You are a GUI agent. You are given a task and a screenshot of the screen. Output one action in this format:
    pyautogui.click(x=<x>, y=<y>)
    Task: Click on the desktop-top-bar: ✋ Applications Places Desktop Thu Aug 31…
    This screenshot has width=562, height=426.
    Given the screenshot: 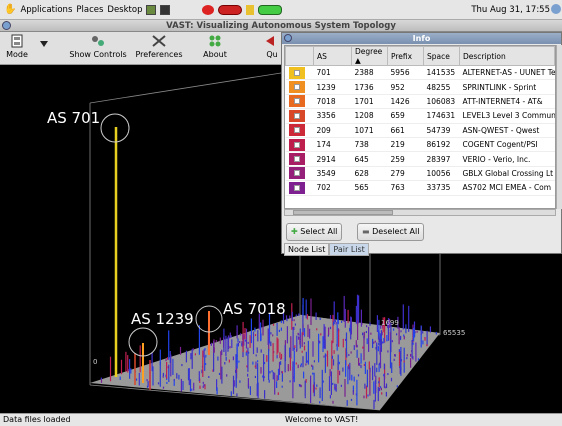 What is the action you would take?
    pyautogui.click(x=281, y=10)
    